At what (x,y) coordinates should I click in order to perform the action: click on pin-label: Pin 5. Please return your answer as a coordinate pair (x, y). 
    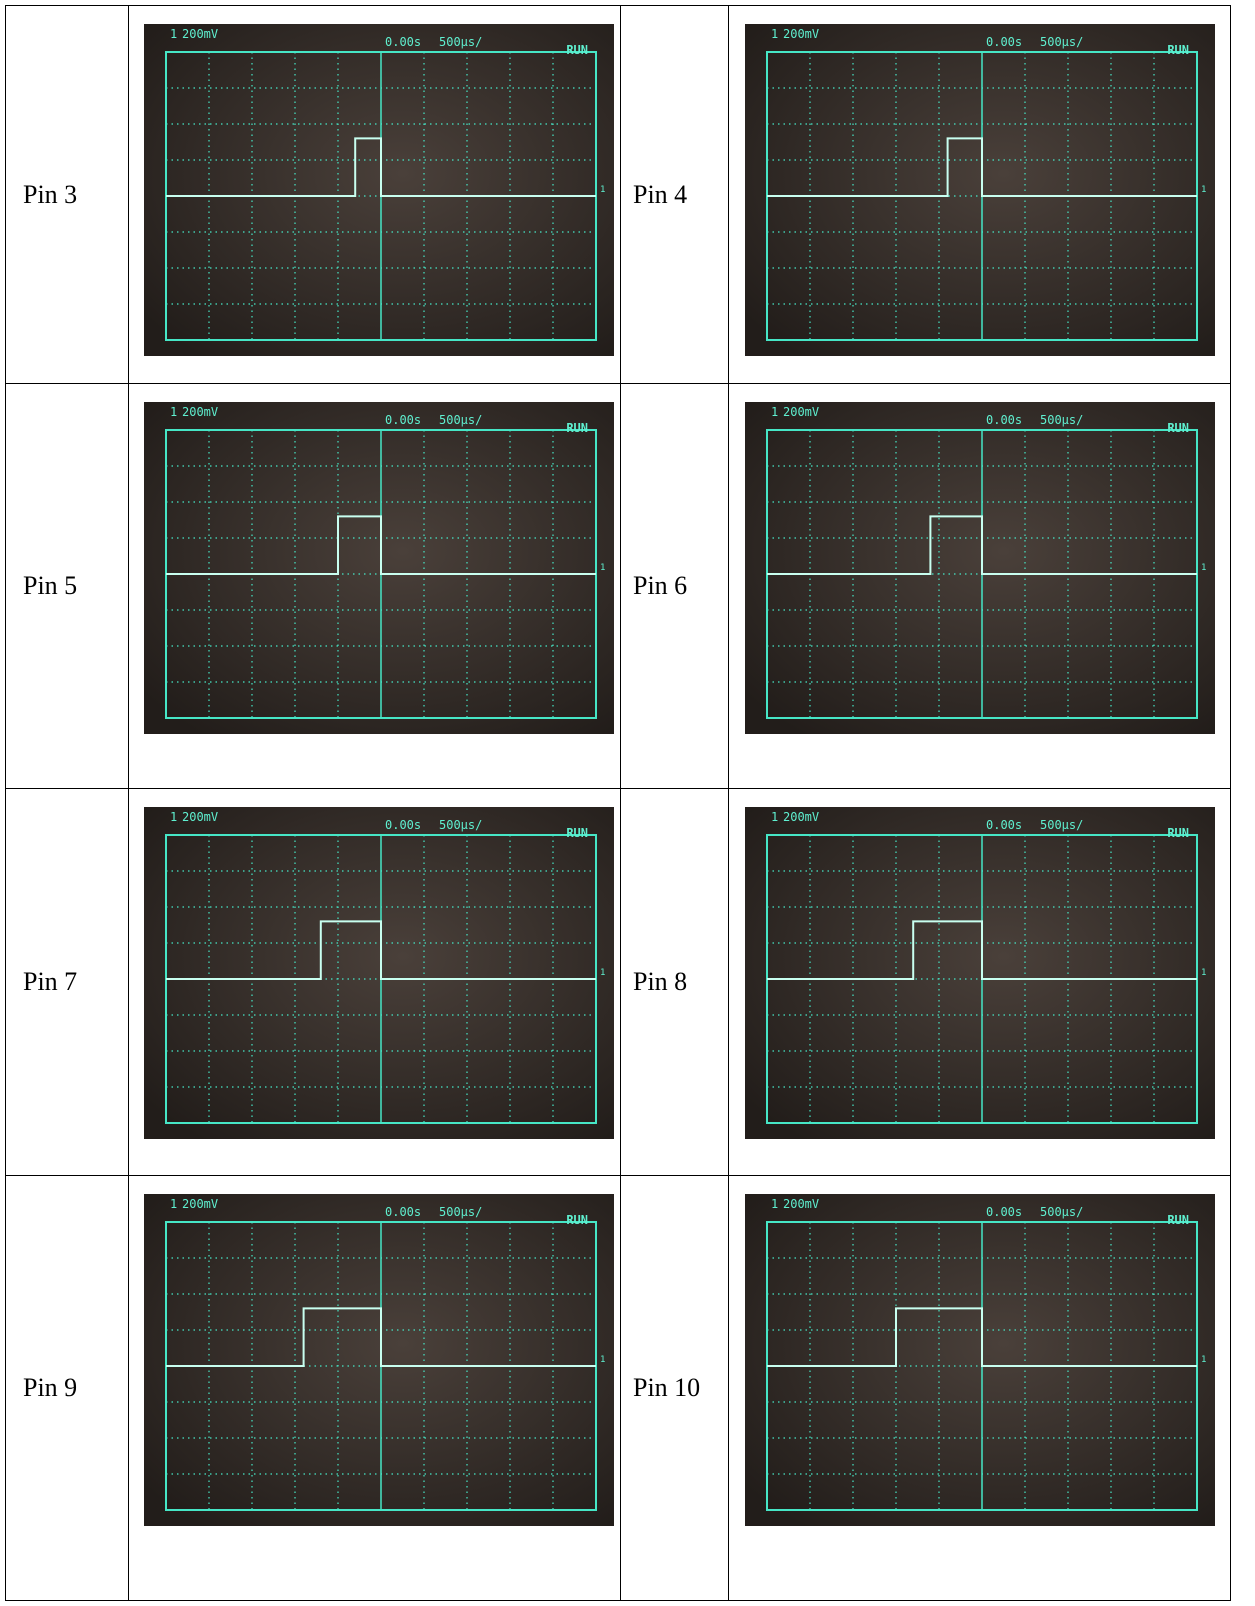
    Looking at the image, I should click on (67, 586).